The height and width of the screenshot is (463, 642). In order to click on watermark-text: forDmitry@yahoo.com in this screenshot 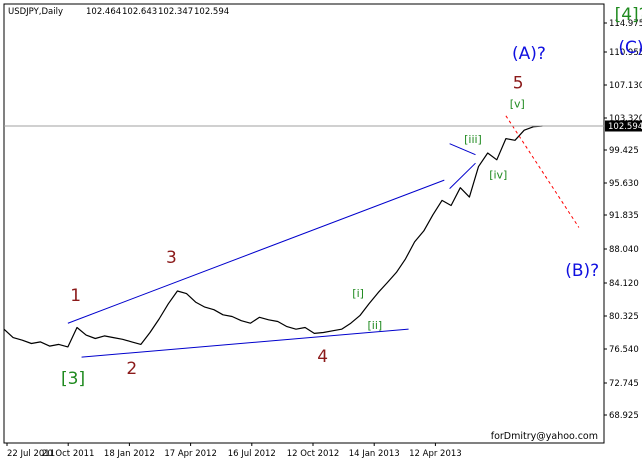, I will do `click(544, 436)`.